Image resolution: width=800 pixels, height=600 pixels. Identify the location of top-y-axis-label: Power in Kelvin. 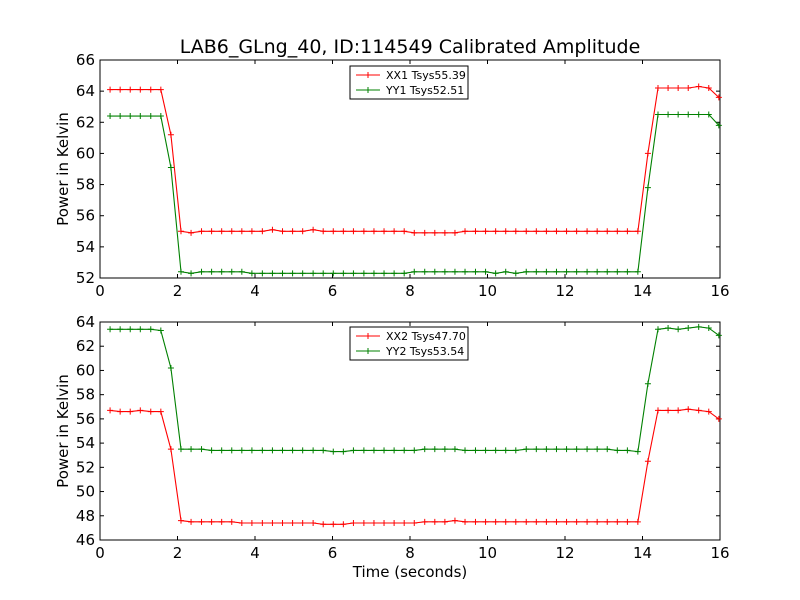
(63, 169).